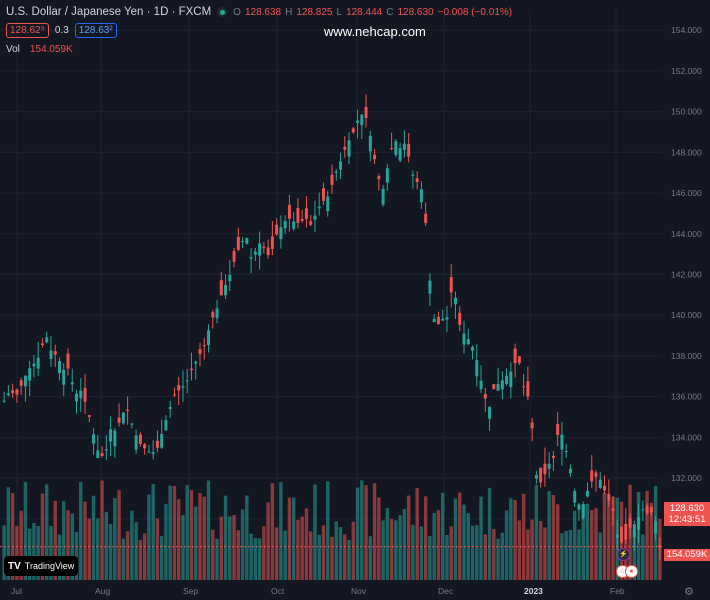  I want to click on time-tick-label: Dec, so click(446, 591).